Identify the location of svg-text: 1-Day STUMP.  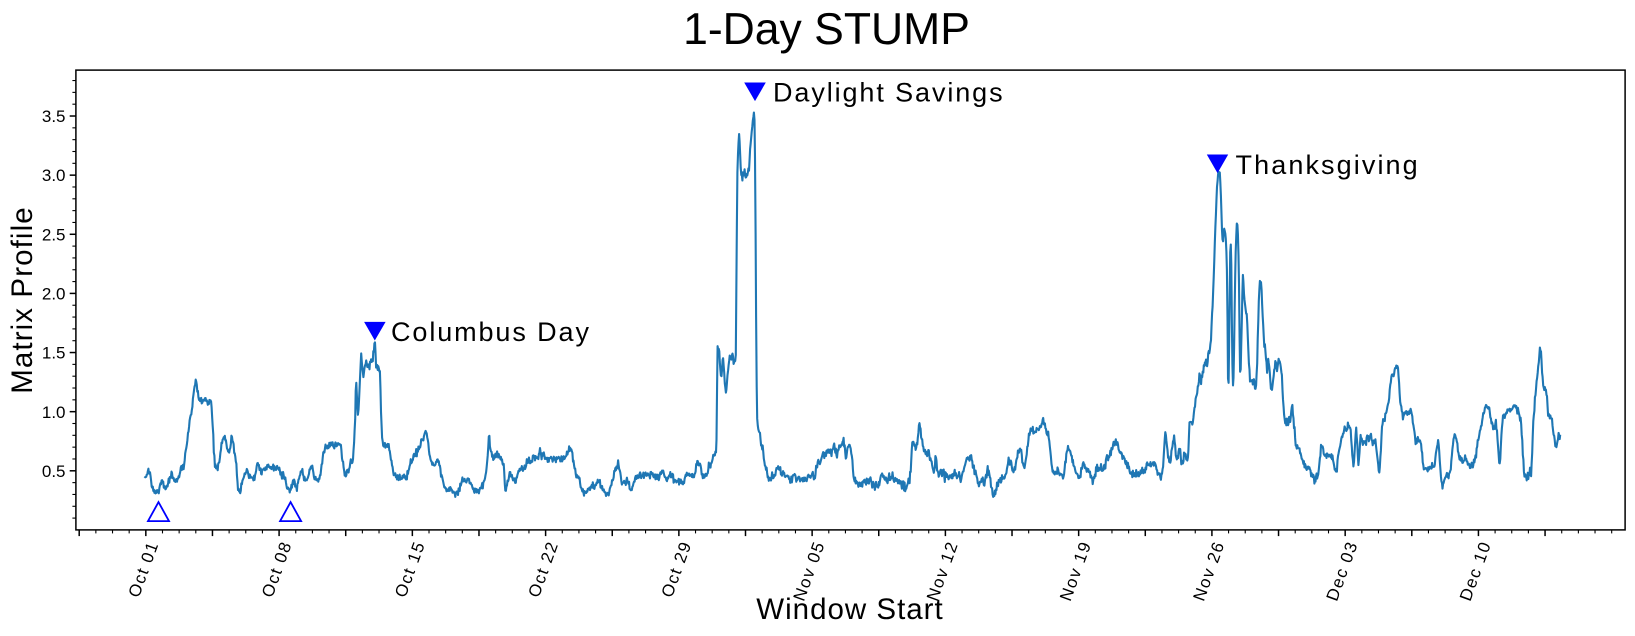
(826, 29).